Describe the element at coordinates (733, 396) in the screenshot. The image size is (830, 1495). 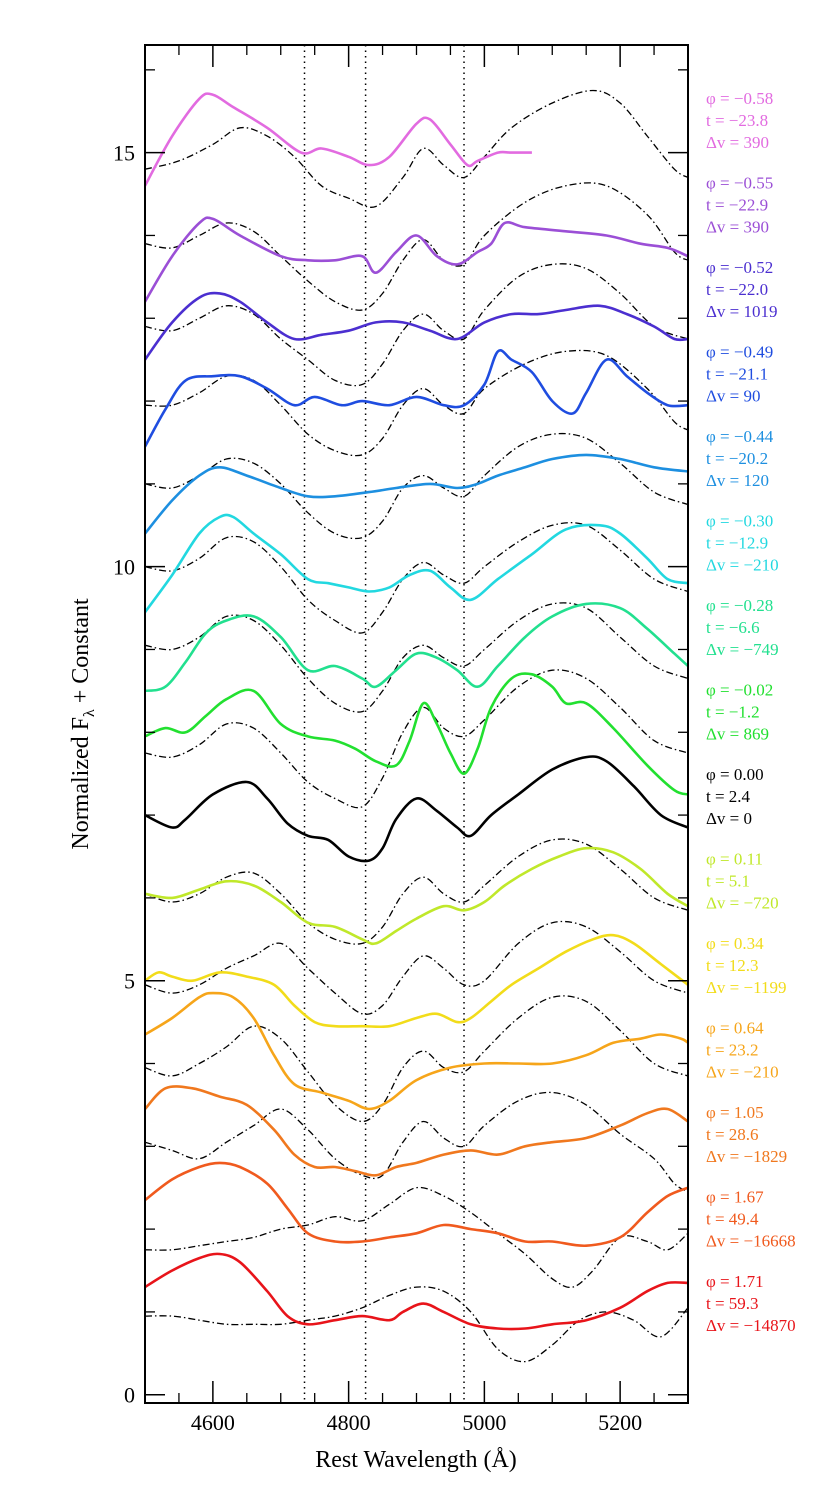
I see `label-dv-4: Δv = 90` at that location.